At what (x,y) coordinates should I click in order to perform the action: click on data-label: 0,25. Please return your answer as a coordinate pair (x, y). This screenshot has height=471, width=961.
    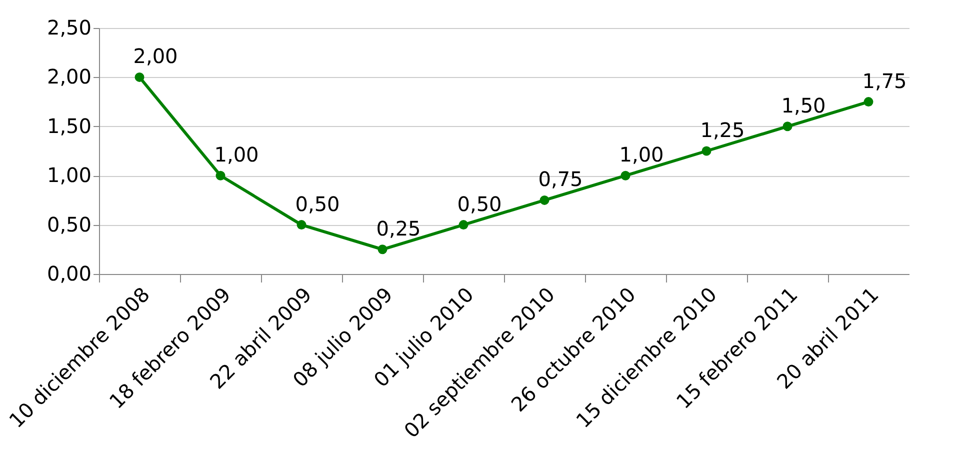
    Looking at the image, I should click on (398, 228).